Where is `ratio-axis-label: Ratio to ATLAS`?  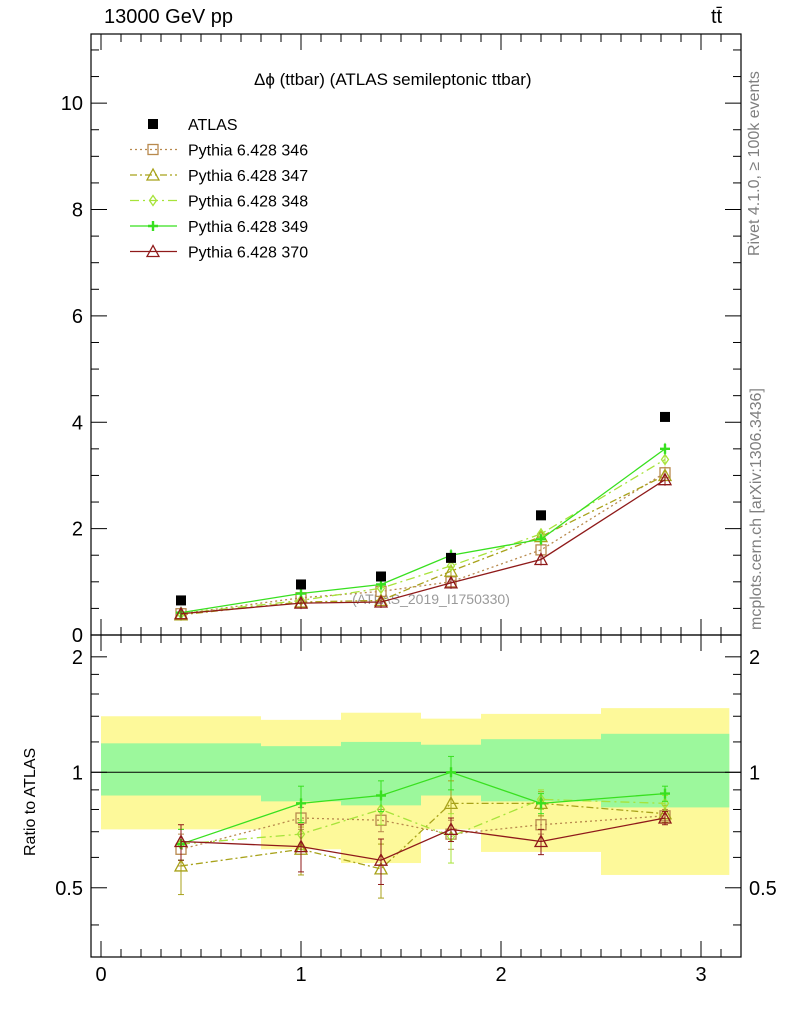
ratio-axis-label: Ratio to ATLAS is located at coordinates (30, 801).